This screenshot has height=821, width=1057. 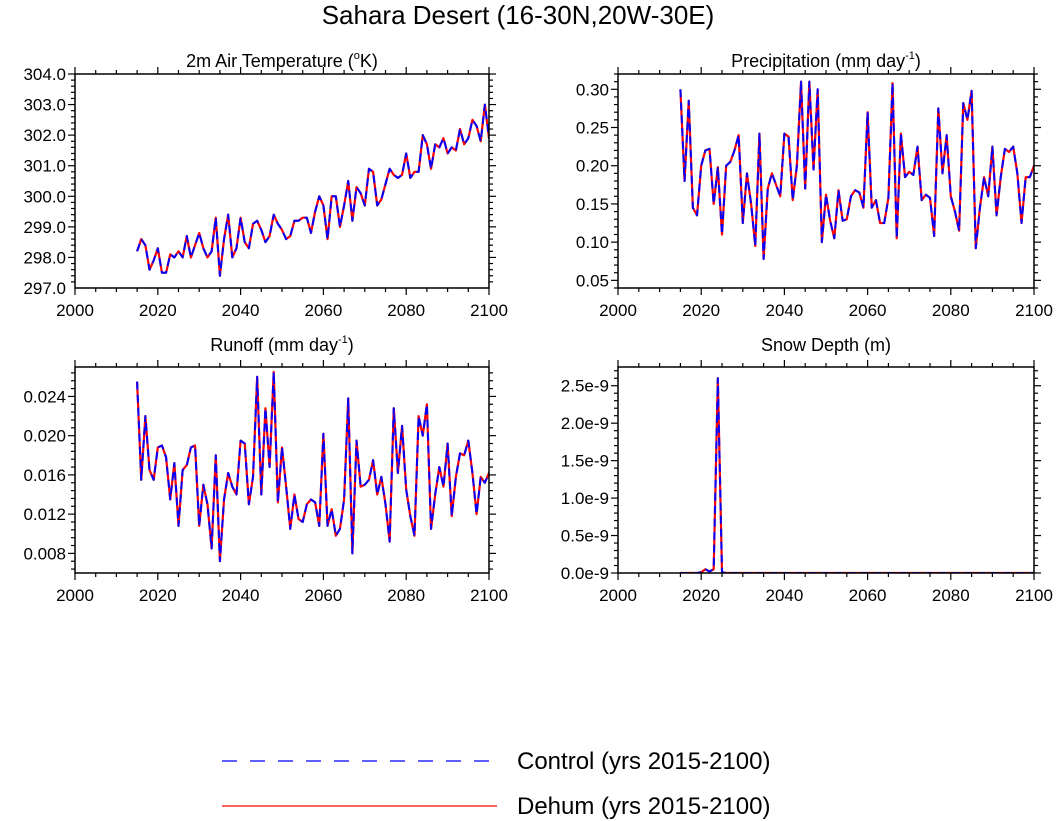 I want to click on y-tick-label: 0.008, so click(x=44, y=553).